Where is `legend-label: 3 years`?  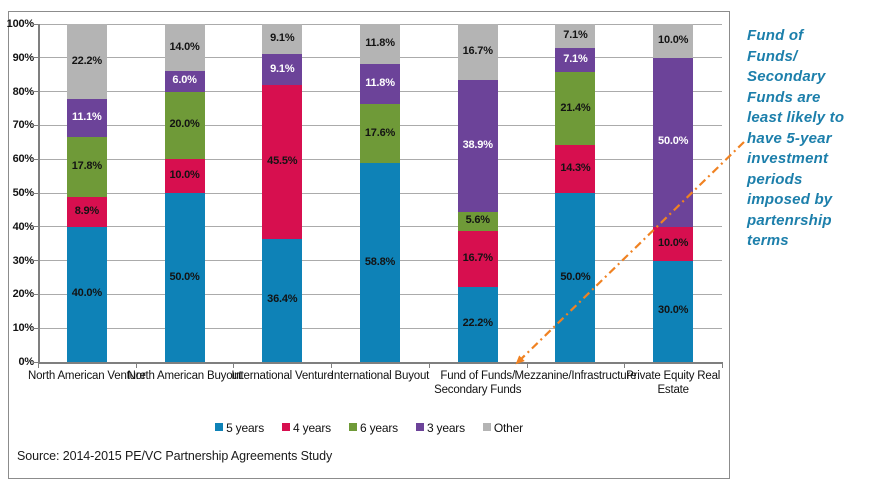
legend-label: 3 years is located at coordinates (445, 428).